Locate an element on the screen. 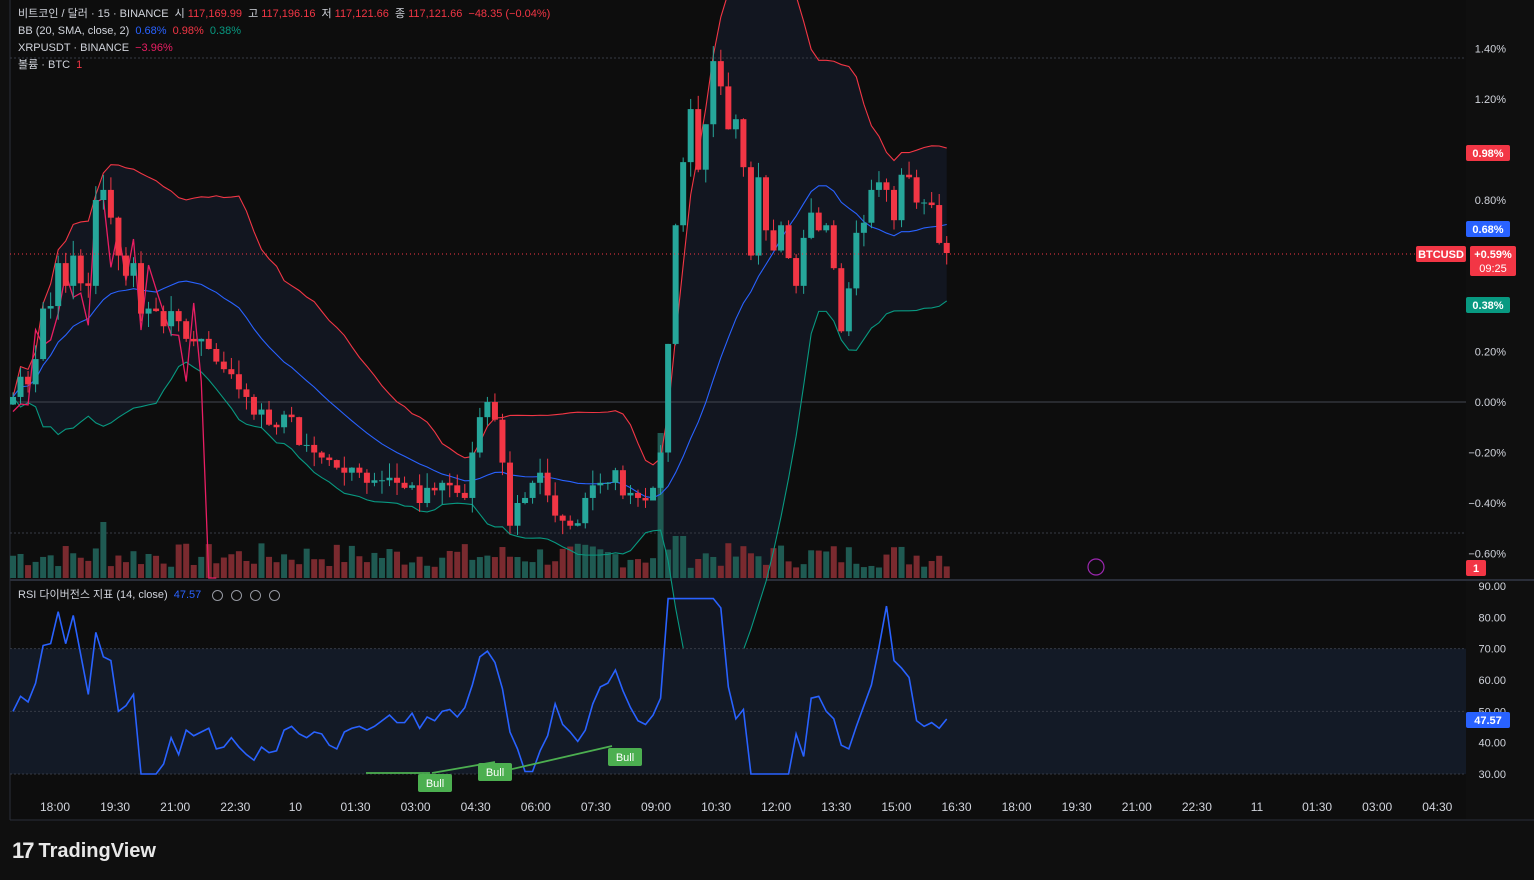 The width and height of the screenshot is (1534, 880). bb-basis-badge-bg is located at coordinates (1488, 229).